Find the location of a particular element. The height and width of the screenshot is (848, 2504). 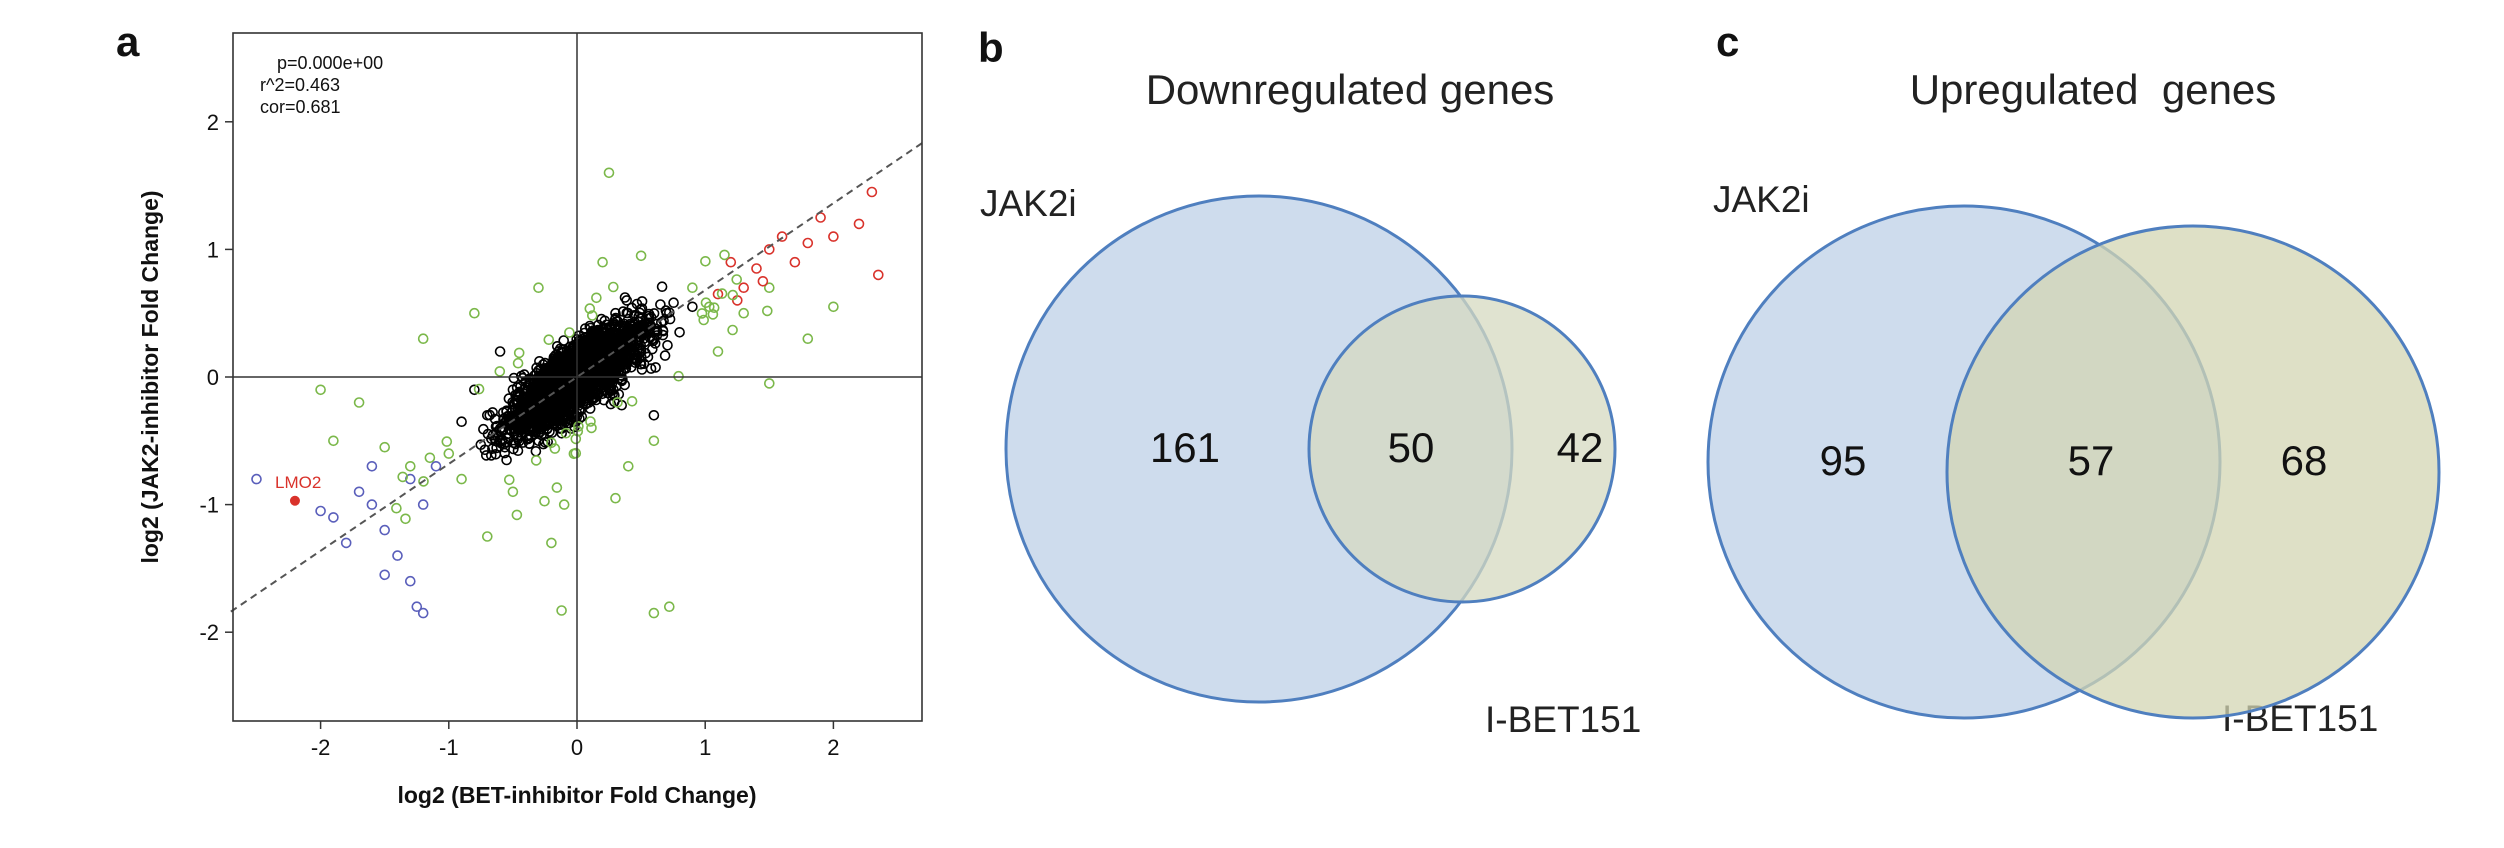

panel-label-c: c is located at coordinates (1728, 41).